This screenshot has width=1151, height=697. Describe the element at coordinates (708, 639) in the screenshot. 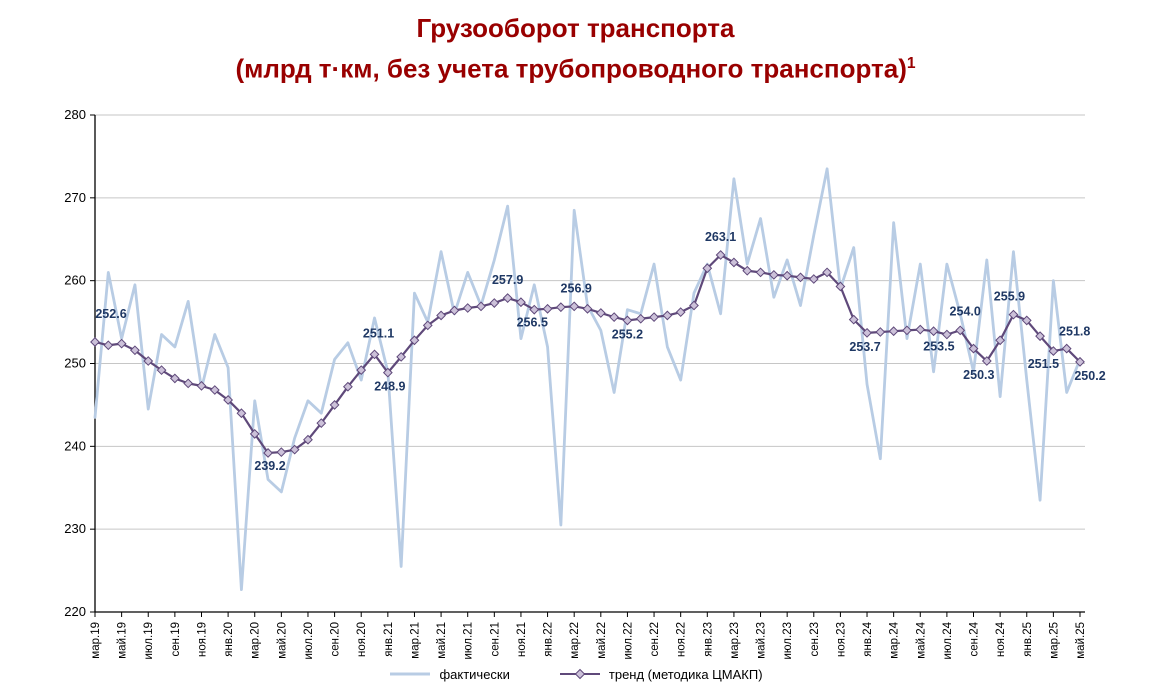

I see `x-tick-label: янв.23` at that location.